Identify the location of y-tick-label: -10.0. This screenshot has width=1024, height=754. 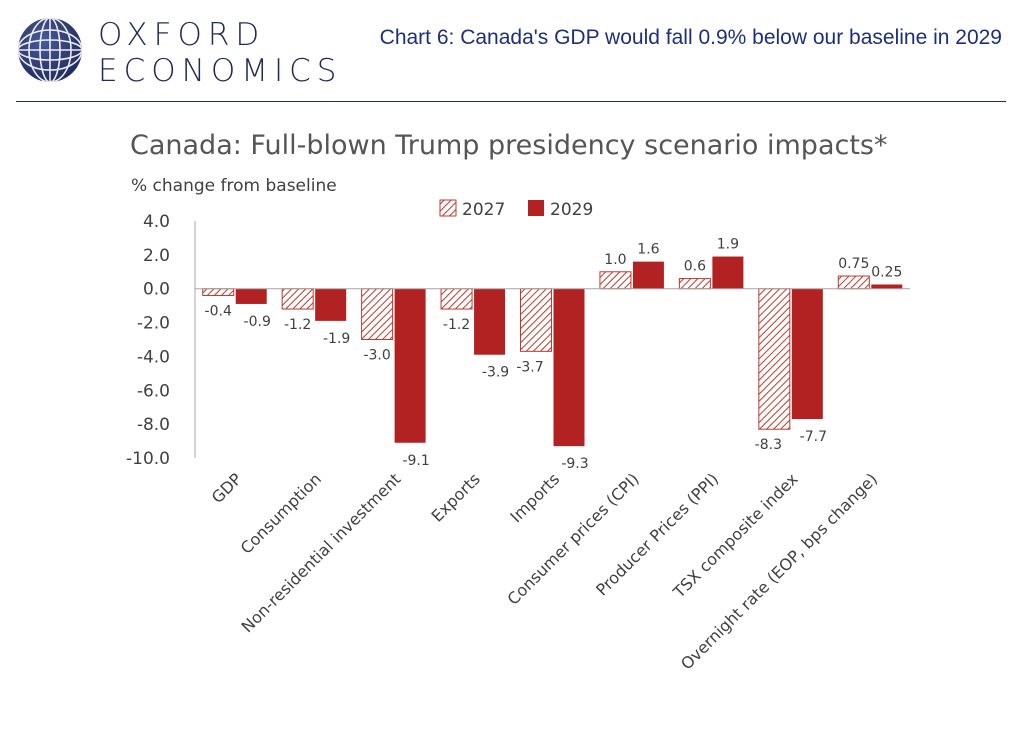
(148, 459).